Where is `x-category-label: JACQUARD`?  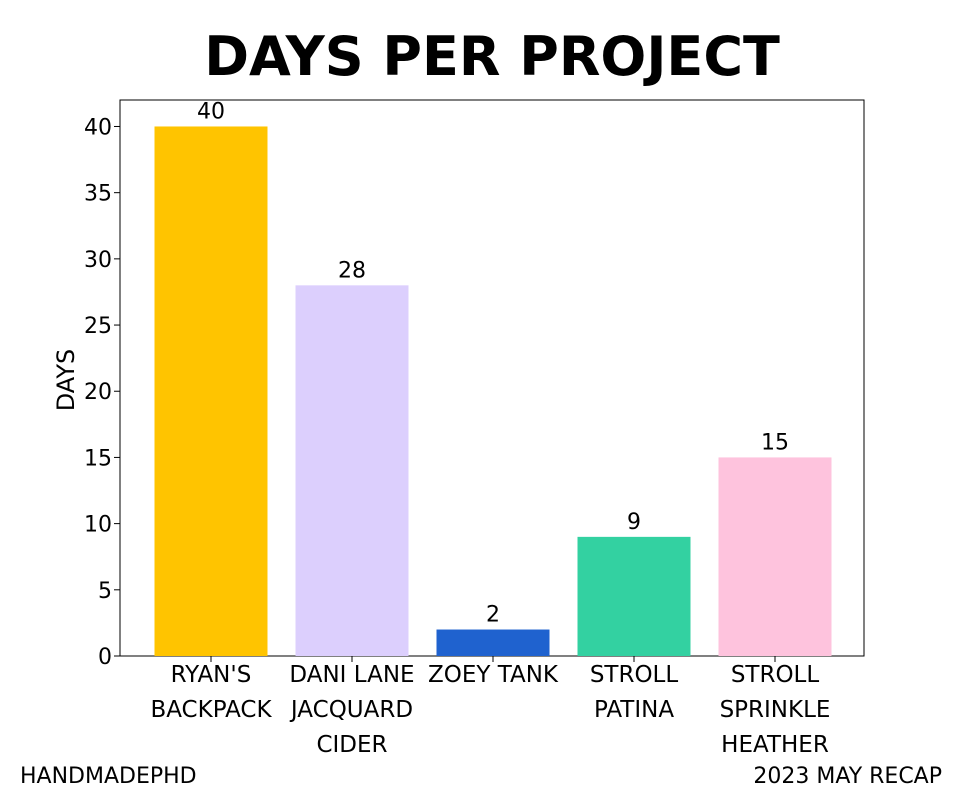
x-category-label: JACQUARD is located at coordinates (351, 710).